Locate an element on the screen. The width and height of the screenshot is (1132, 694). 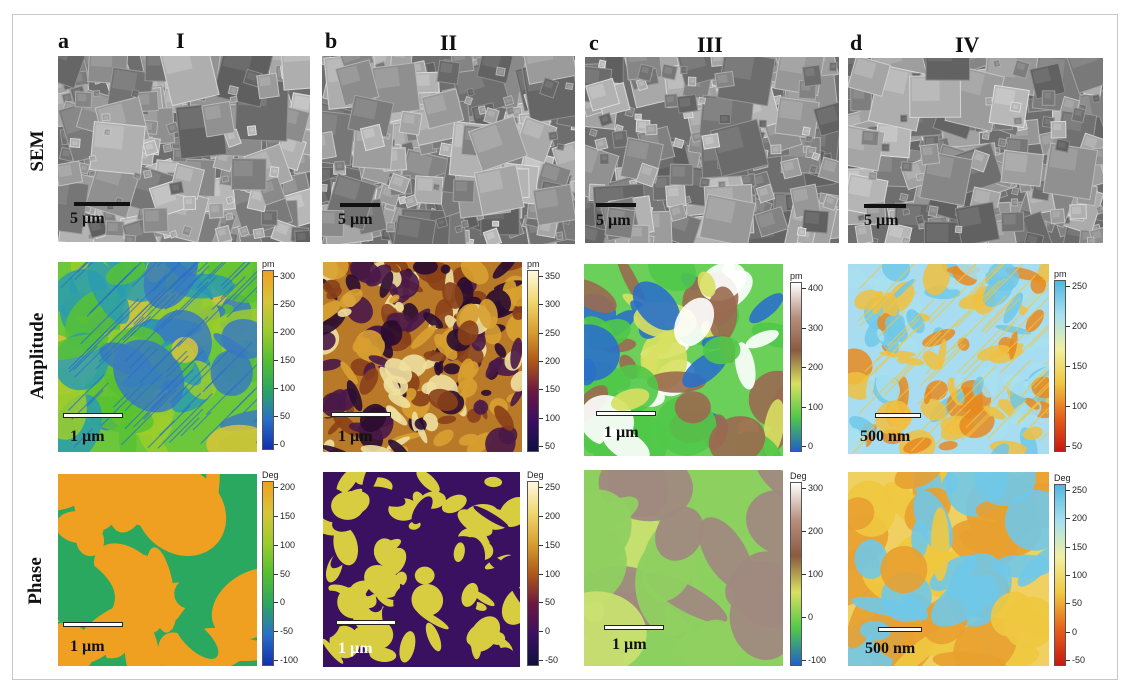
amplitude-colorbar-II-tick-label: 250 is located at coordinates (553, 332).